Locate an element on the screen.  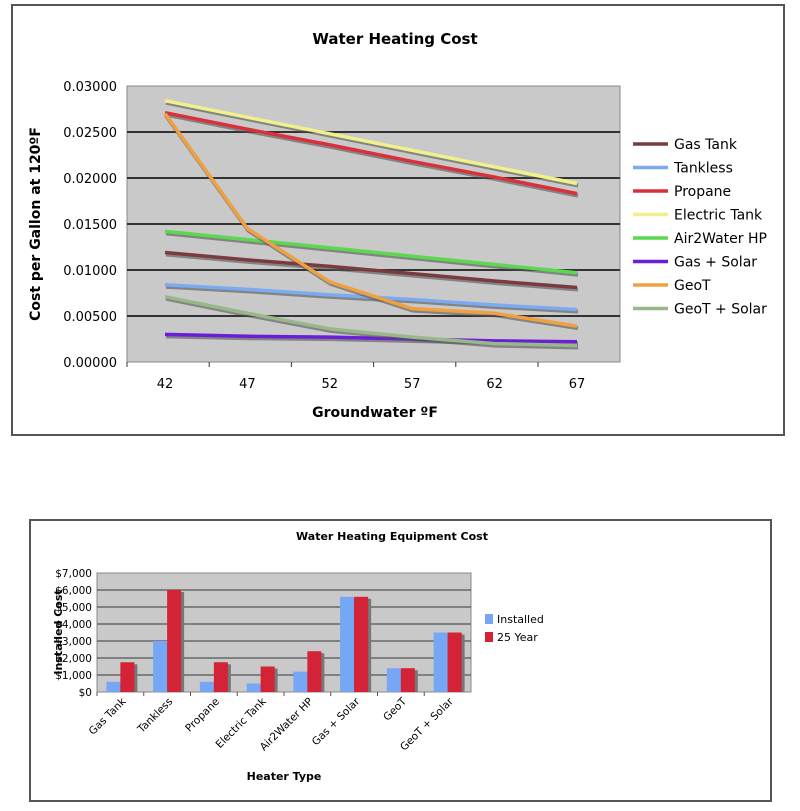
legend-label: Gas Tank is located at coordinates (706, 145).